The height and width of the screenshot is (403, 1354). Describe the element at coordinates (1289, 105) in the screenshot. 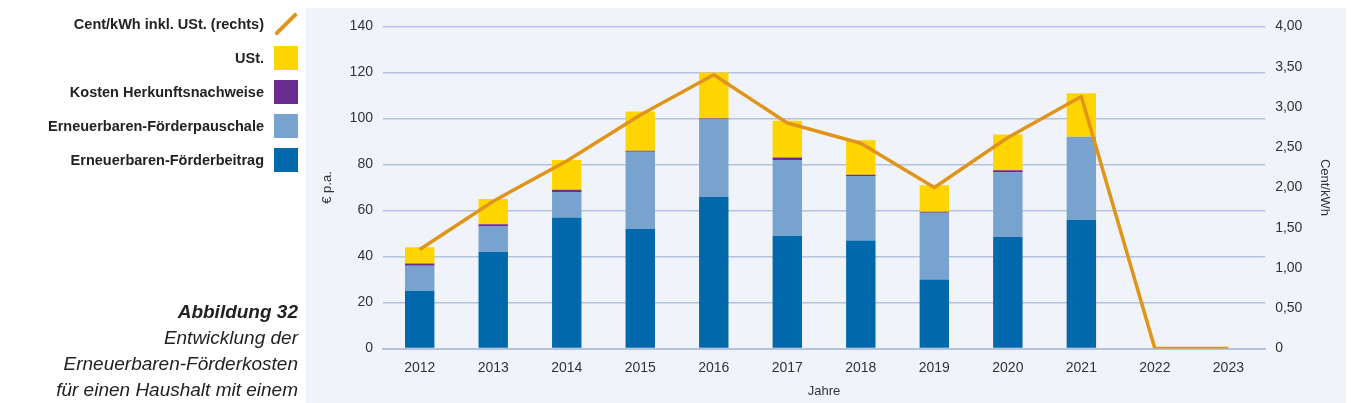

I see `y2-tick-label: 3,00` at that location.